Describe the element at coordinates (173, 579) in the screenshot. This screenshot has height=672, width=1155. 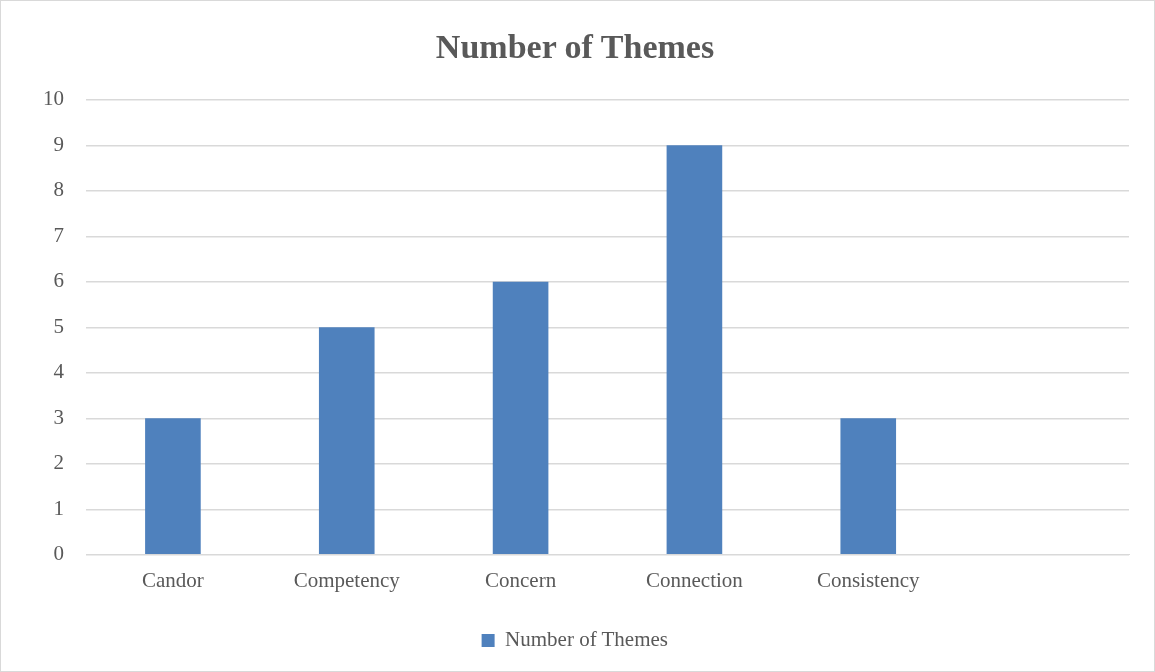
I see `x-tick-label: Candor` at that location.